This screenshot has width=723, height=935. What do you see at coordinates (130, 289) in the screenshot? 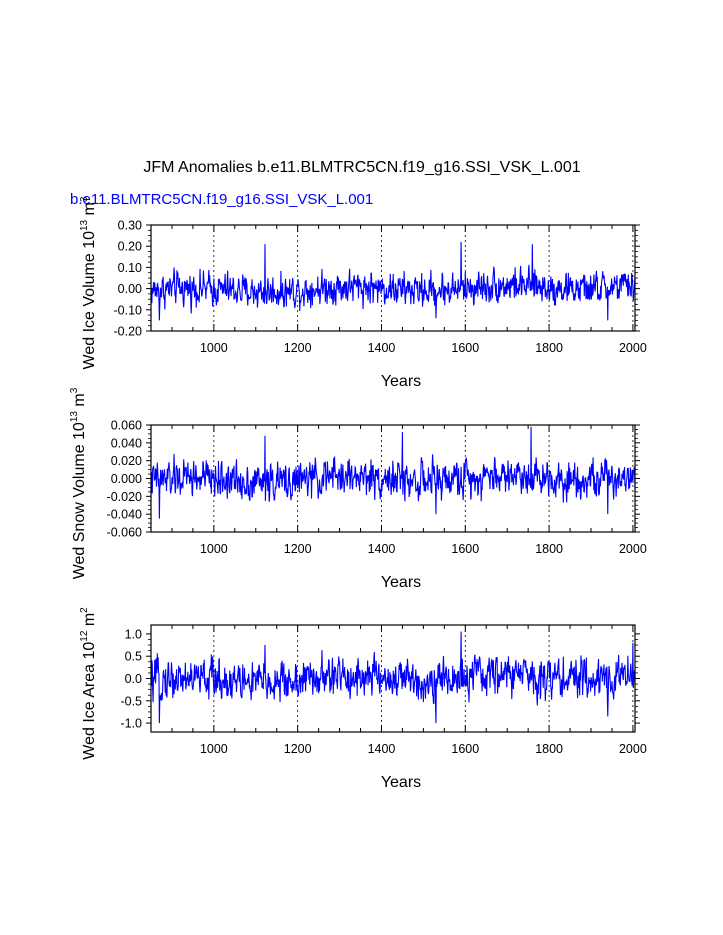
I see `y-tick-label: 0.00` at bounding box center [130, 289].